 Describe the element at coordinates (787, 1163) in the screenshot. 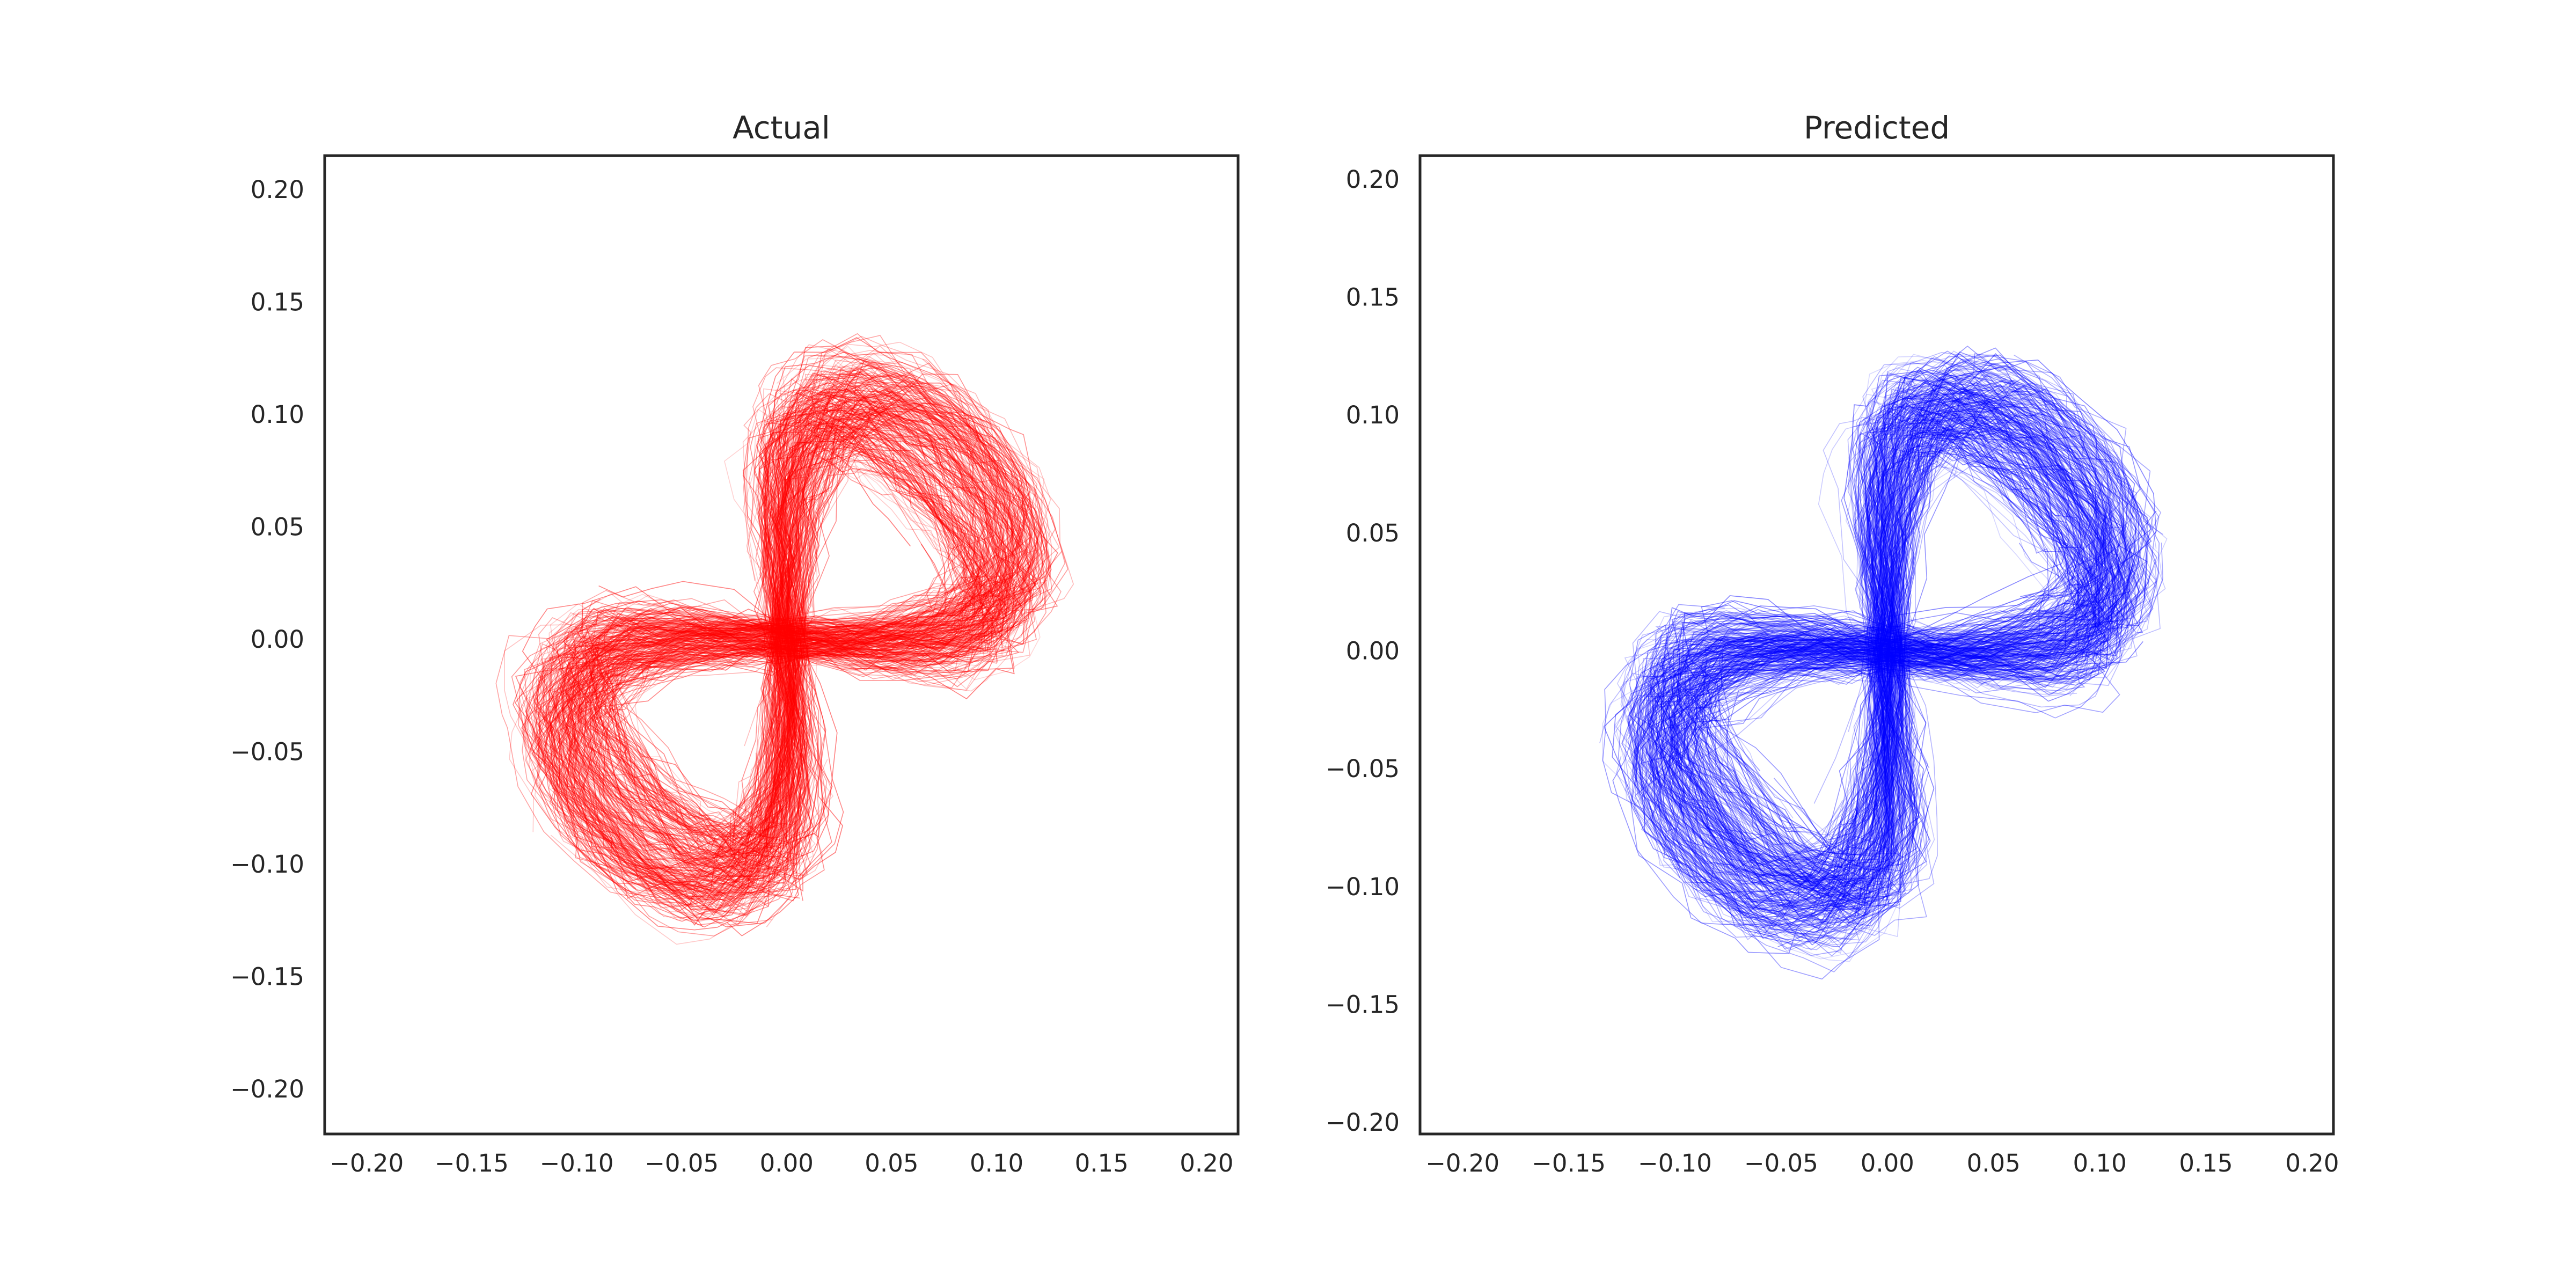

I see `actual-x-tick-label: 0.00` at that location.